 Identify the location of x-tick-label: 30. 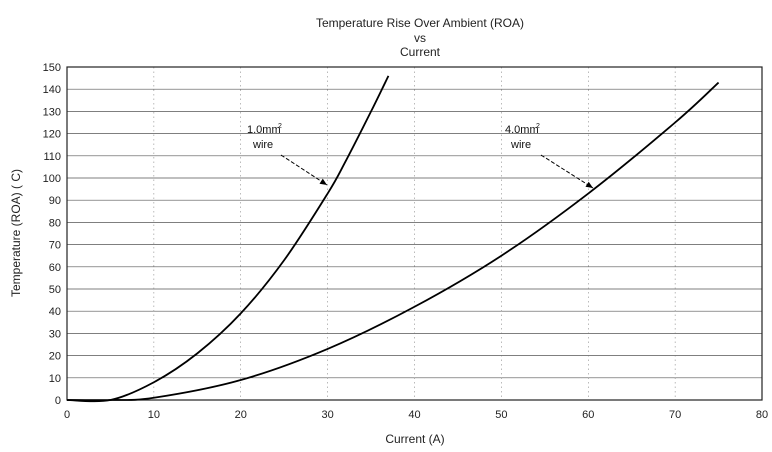
(328, 415).